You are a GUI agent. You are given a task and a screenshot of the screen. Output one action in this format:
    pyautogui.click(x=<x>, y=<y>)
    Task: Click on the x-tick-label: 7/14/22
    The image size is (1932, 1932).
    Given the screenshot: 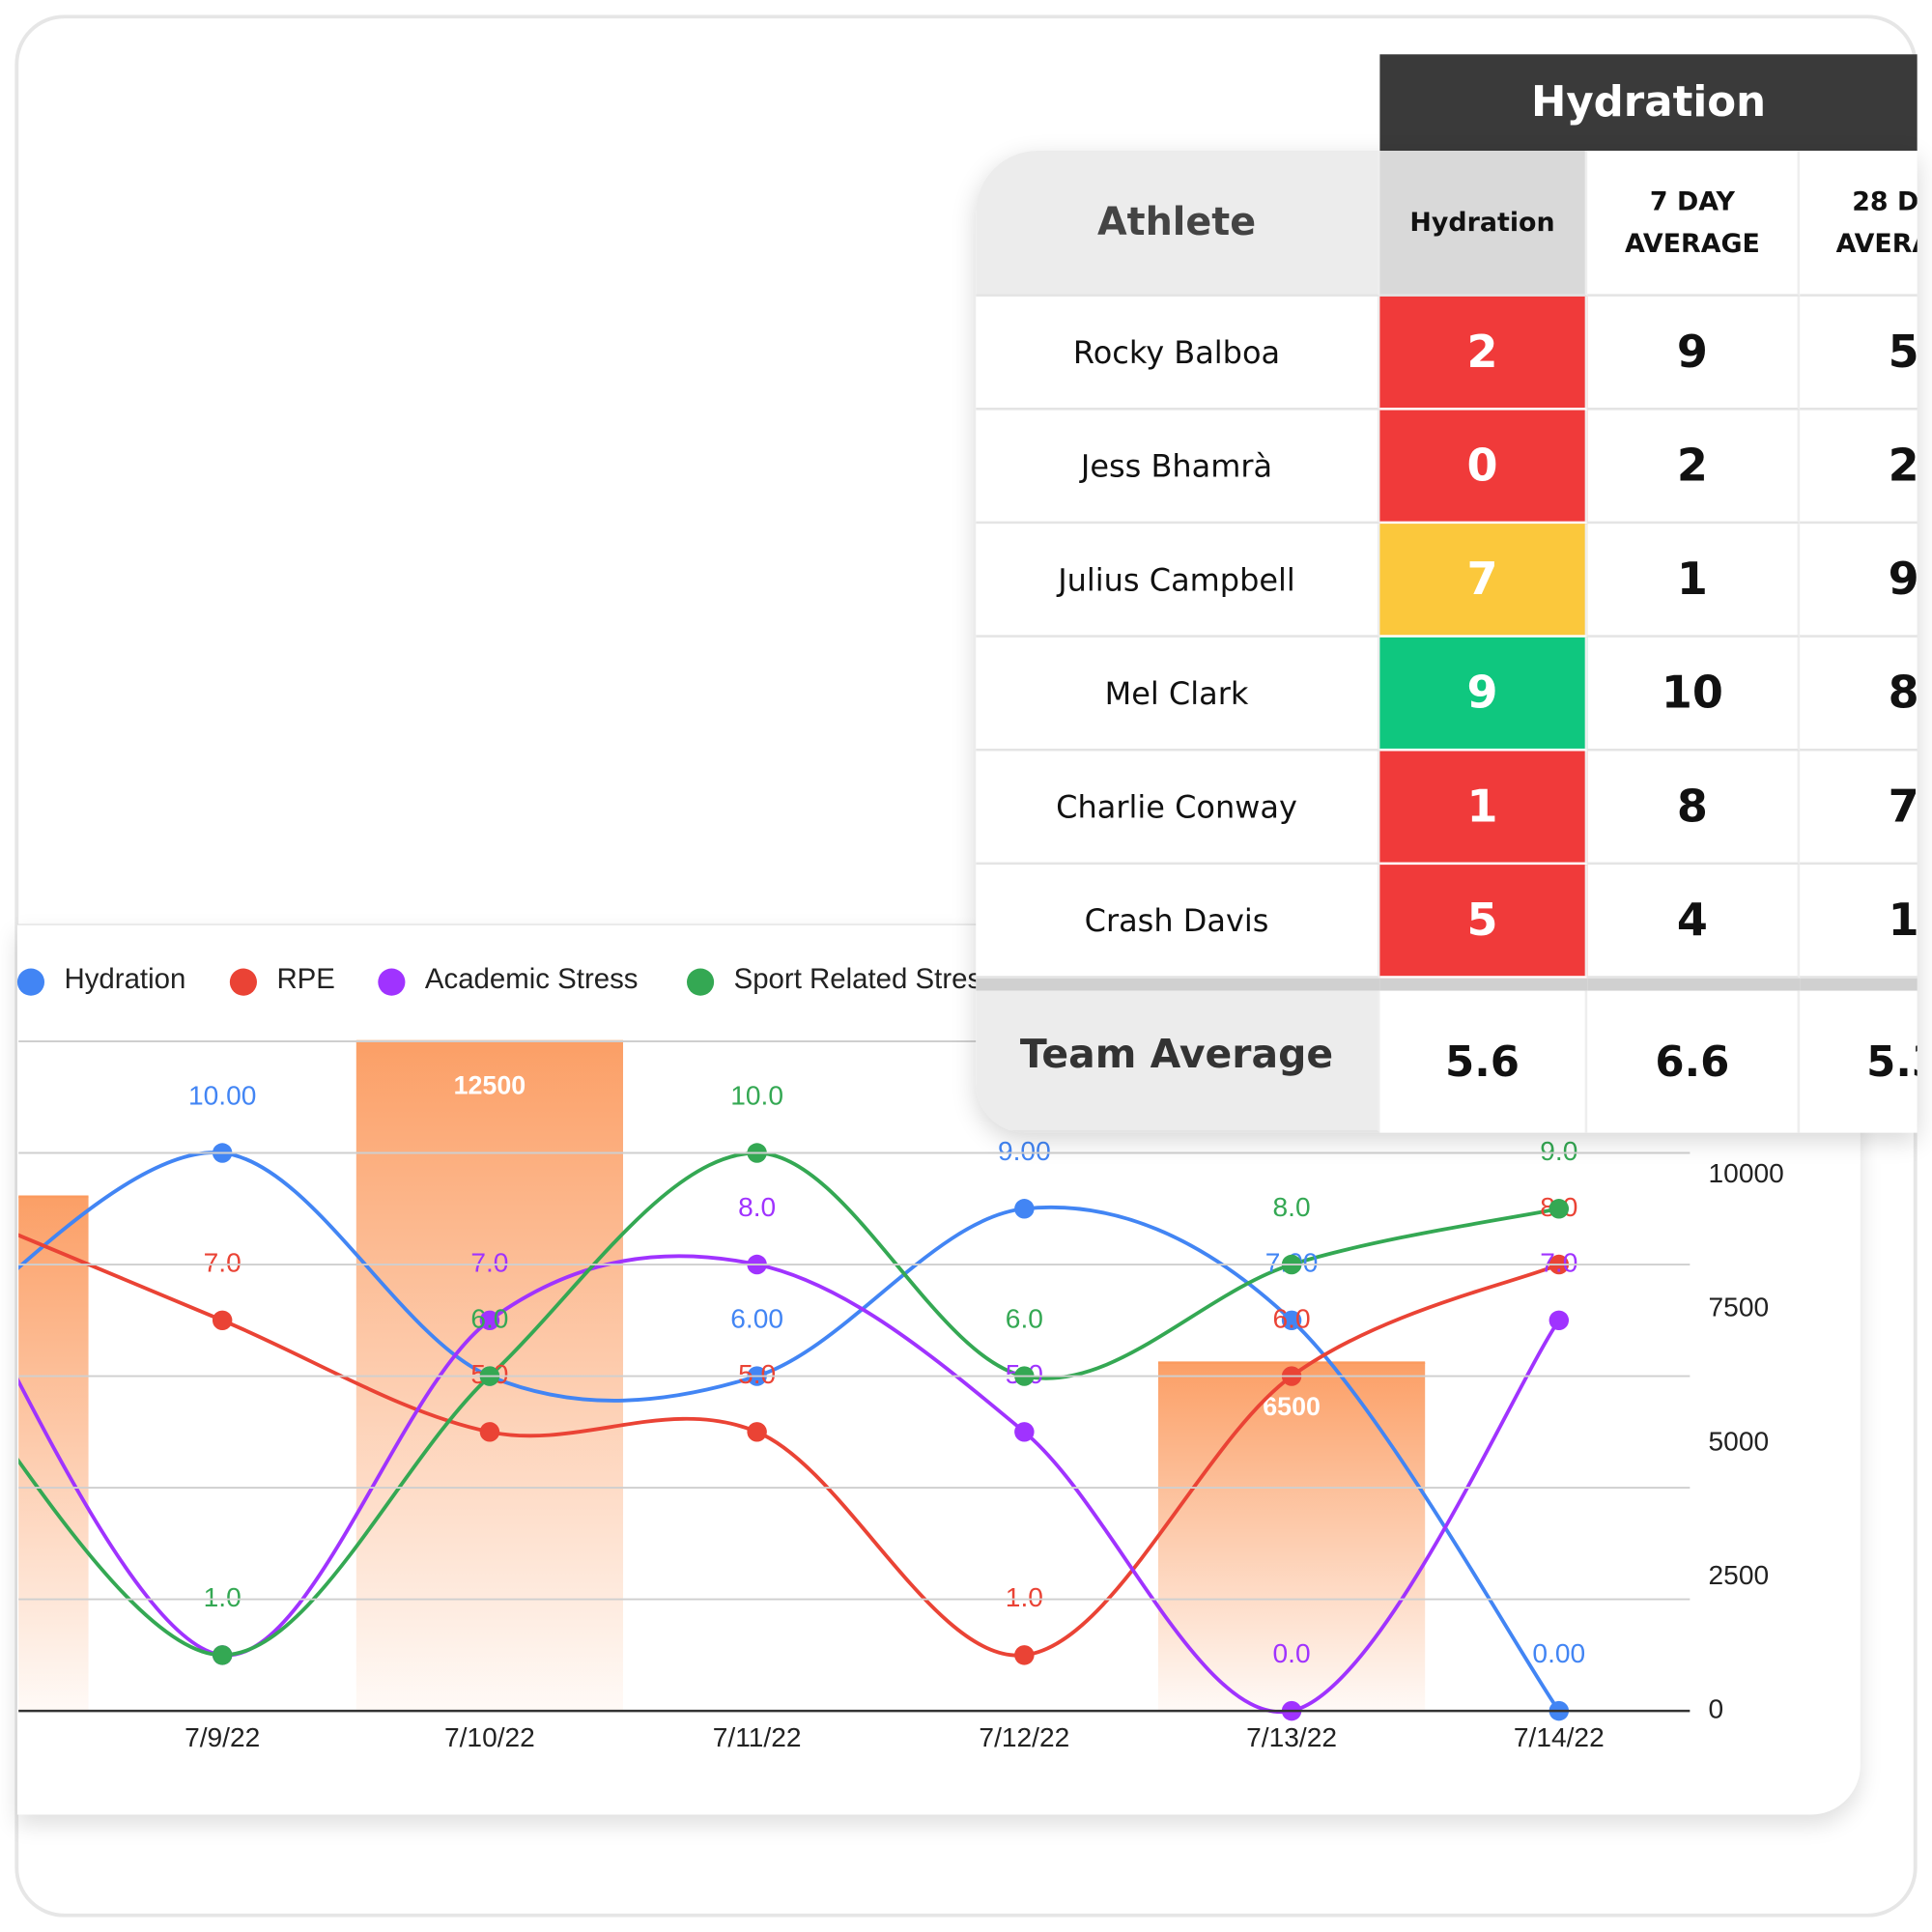 What is the action you would take?
    pyautogui.click(x=1559, y=1737)
    